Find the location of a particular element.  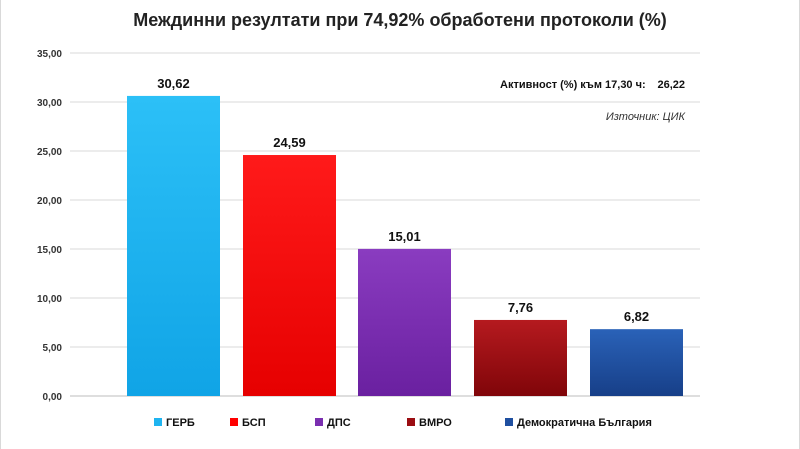

legend-label: ВМРО is located at coordinates (435, 423).